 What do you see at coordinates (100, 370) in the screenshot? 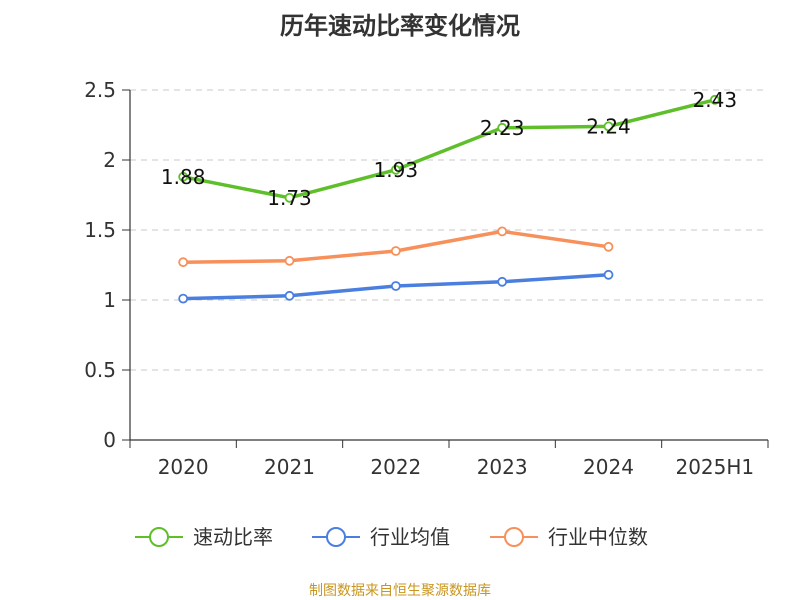
I see `y-tick-label: 0.5` at bounding box center [100, 370].